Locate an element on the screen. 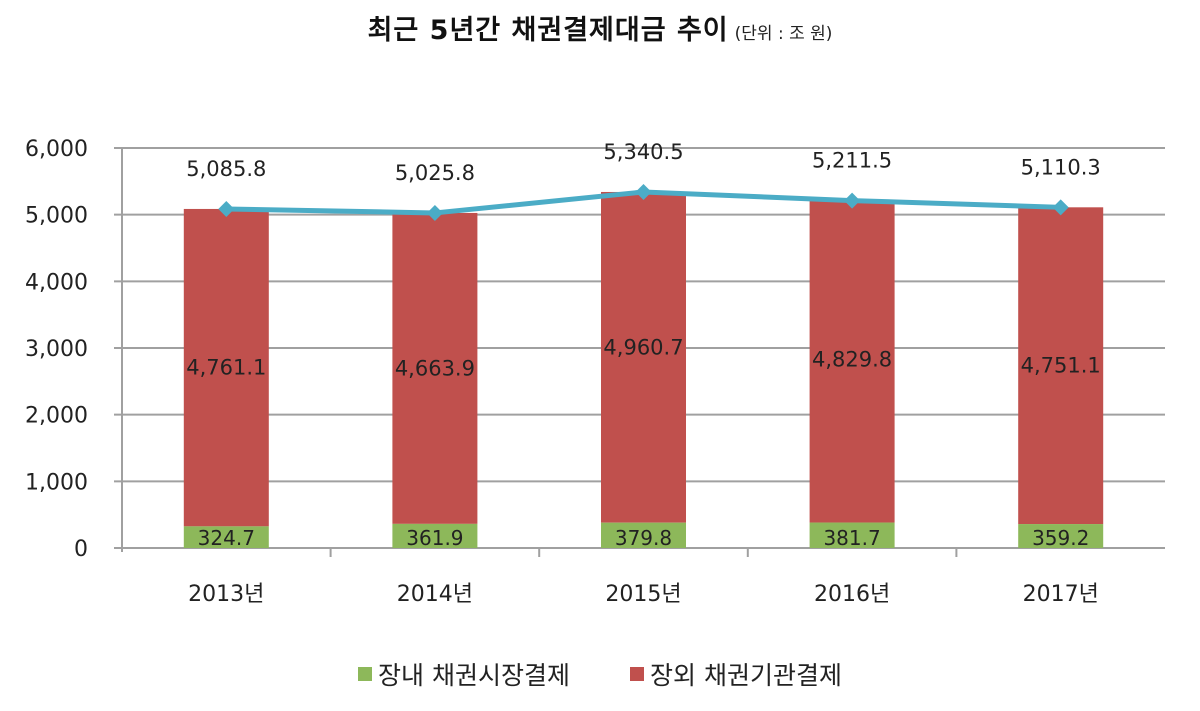 Image resolution: width=1200 pixels, height=711 pixels. bar-label-off-market: 4,960.7 is located at coordinates (643, 347).